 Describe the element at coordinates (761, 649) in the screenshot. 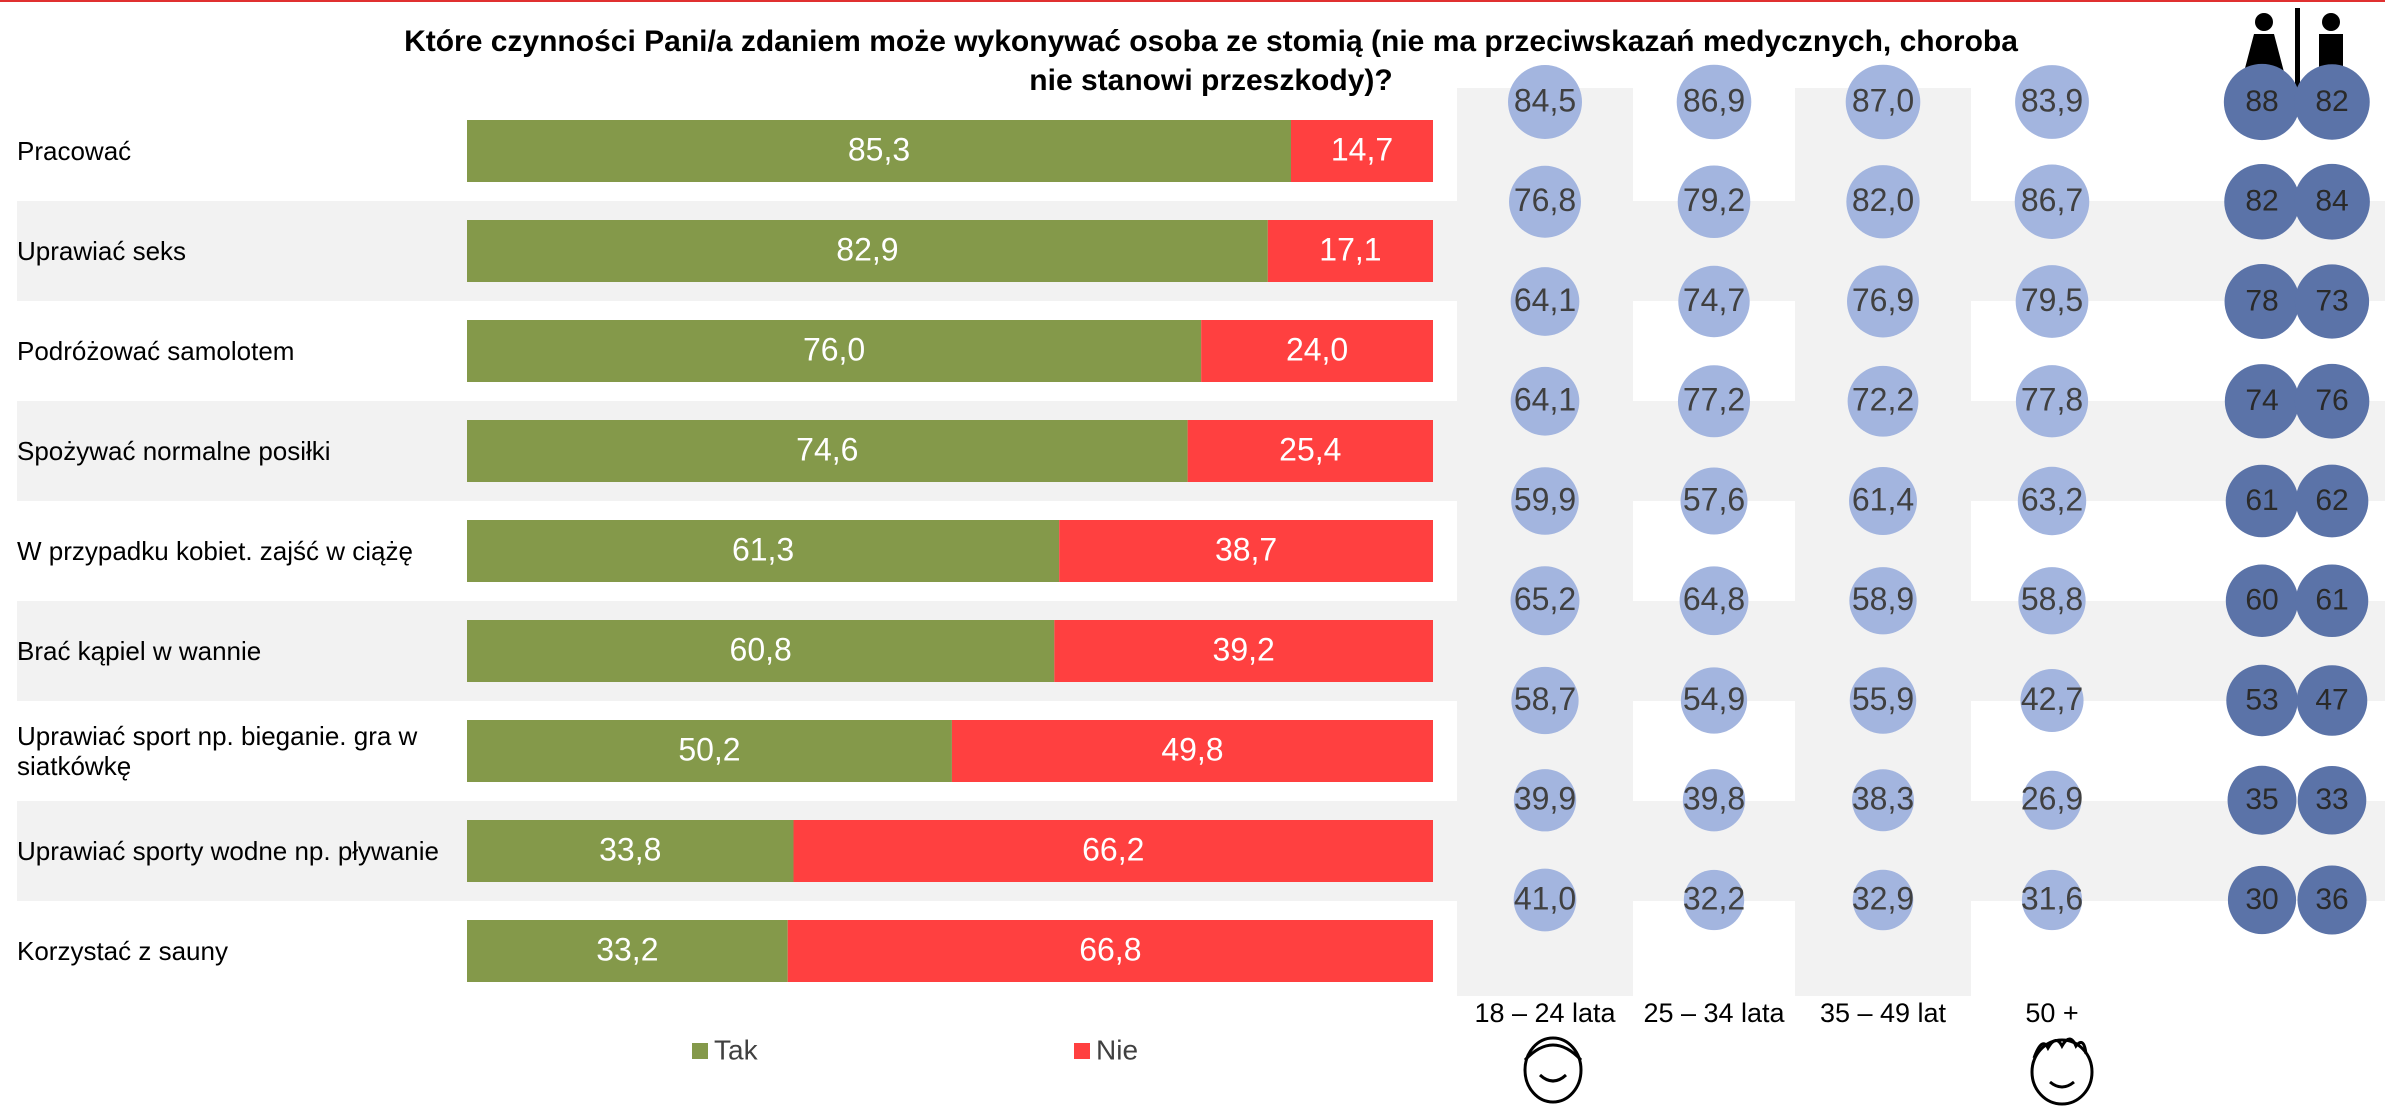

I see `bar-value-label: 60,8` at that location.